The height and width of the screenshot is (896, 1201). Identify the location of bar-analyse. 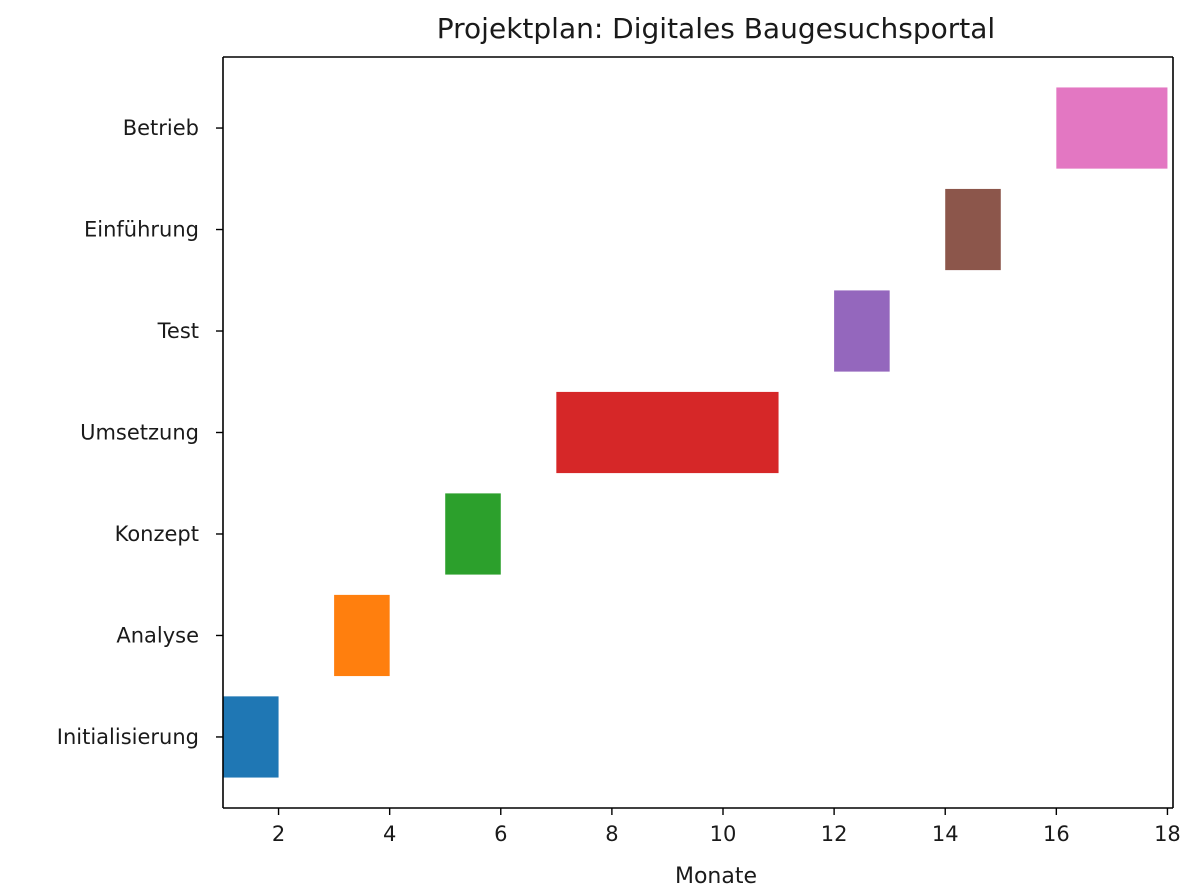
(362, 635).